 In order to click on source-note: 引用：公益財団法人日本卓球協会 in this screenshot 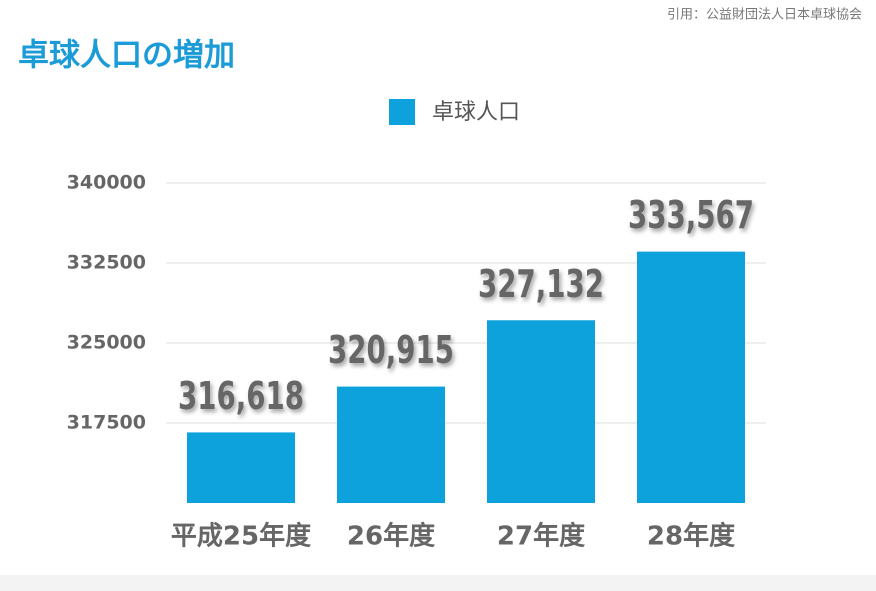, I will do `click(764, 15)`.